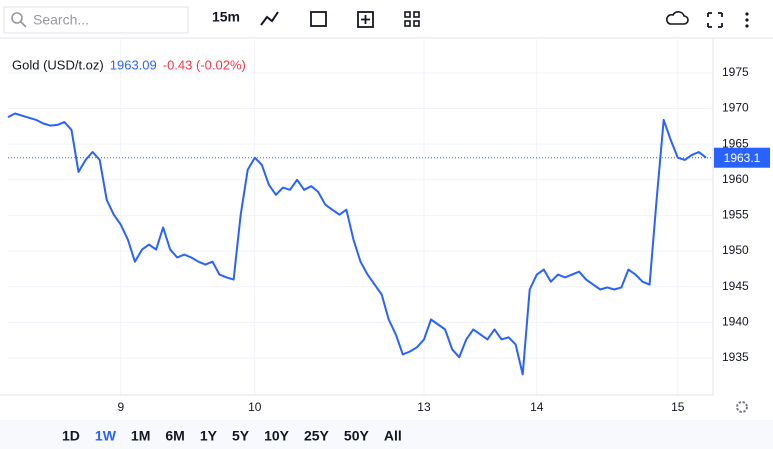 The image size is (773, 449). I want to click on y-tick-label: 1950, so click(735, 250).